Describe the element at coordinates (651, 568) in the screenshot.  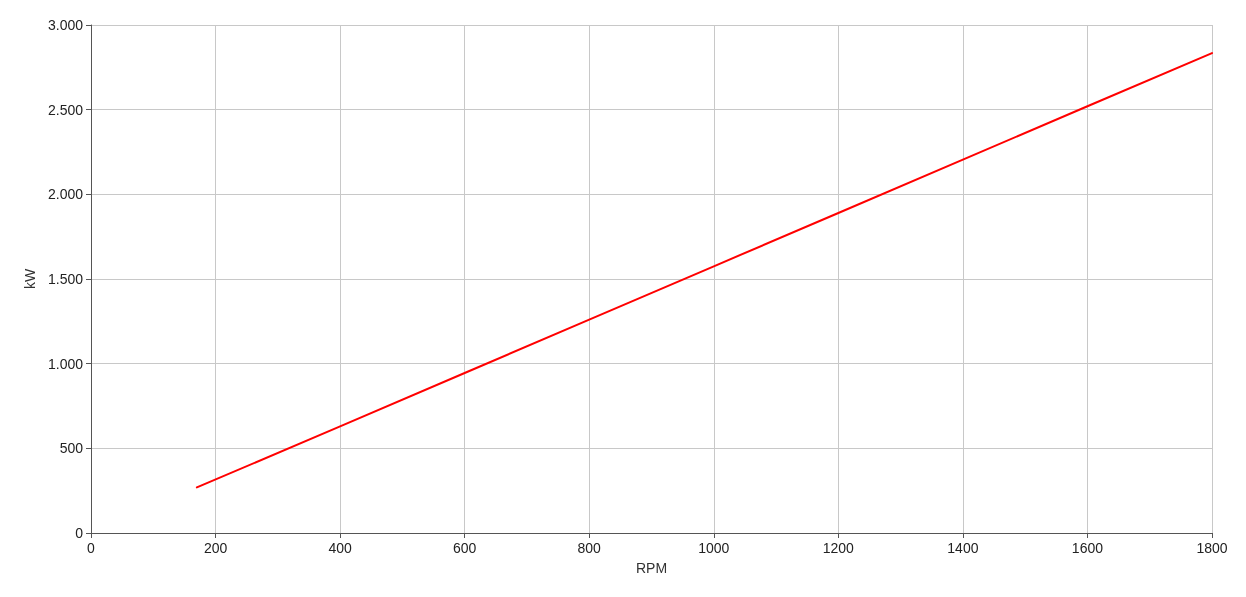
I see `x-axis-title: RPM` at that location.